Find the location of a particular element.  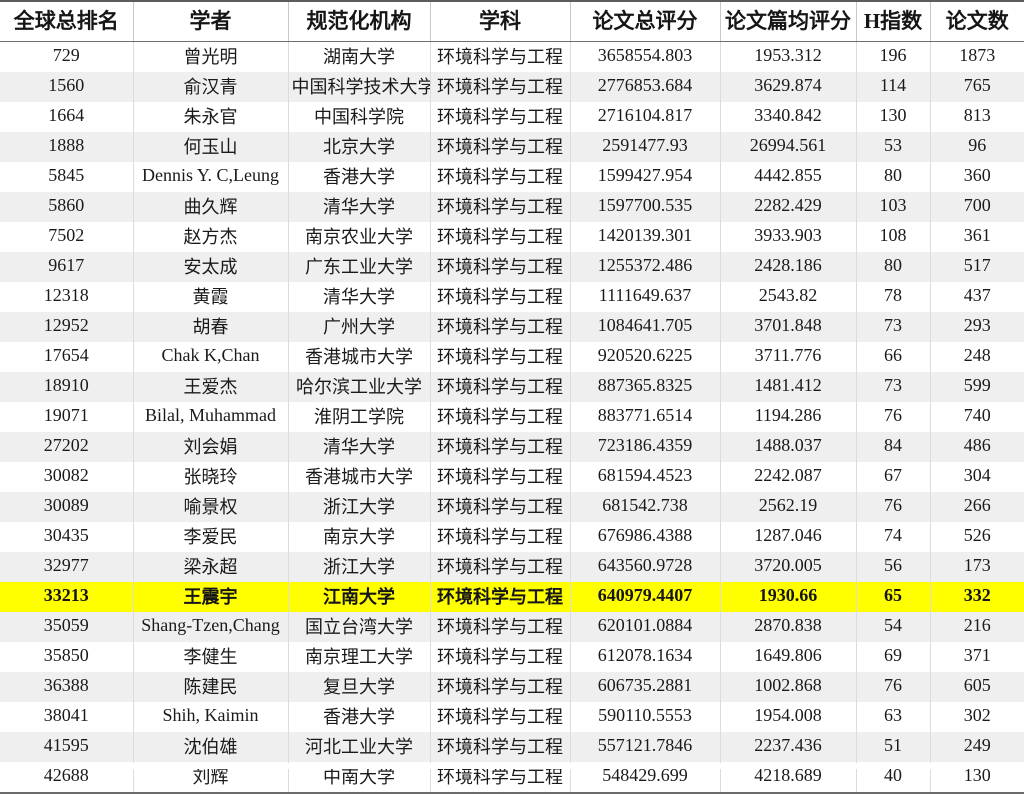

institution-cell: 河北工业大学 is located at coordinates (359, 746).